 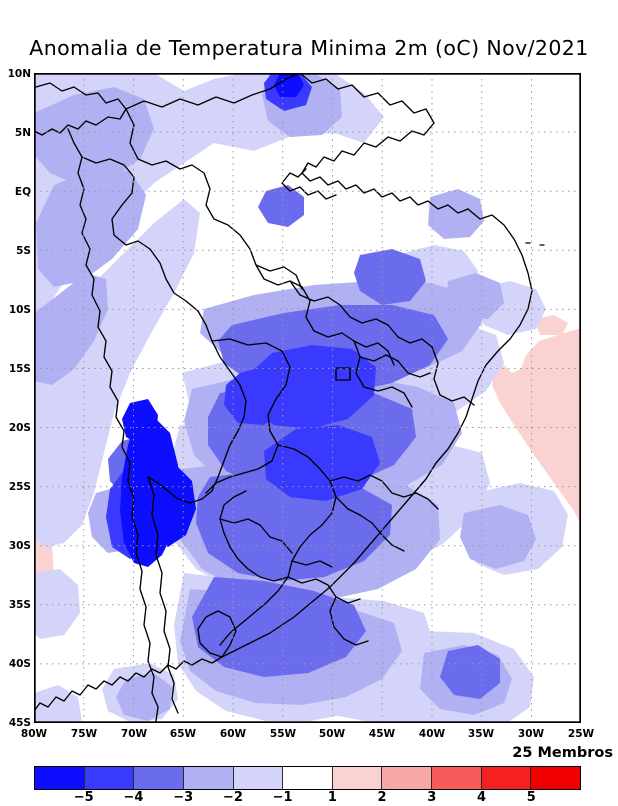 What do you see at coordinates (19, 723) in the screenshot?
I see `y-tick-45s: 45S` at bounding box center [19, 723].